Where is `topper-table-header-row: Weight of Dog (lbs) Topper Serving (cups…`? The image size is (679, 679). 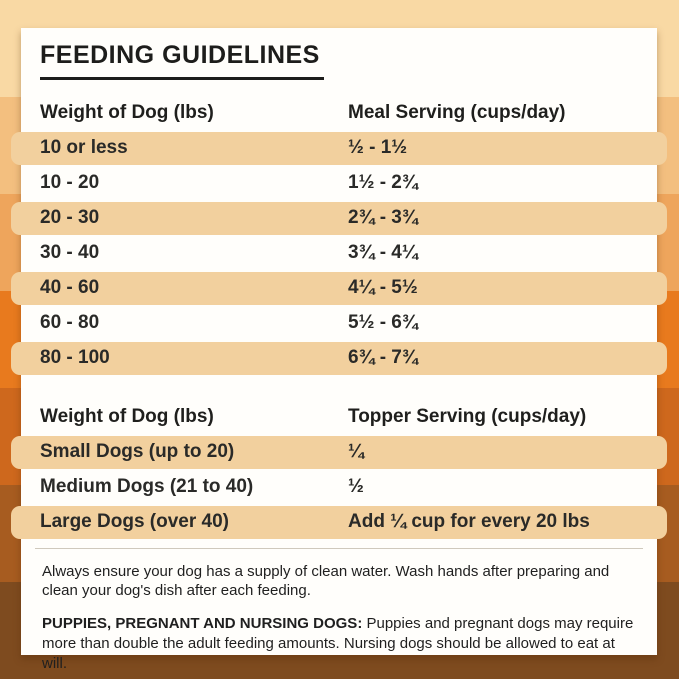 topper-table-header-row: Weight of Dog (lbs) Topper Serving (cups… is located at coordinates (339, 417).